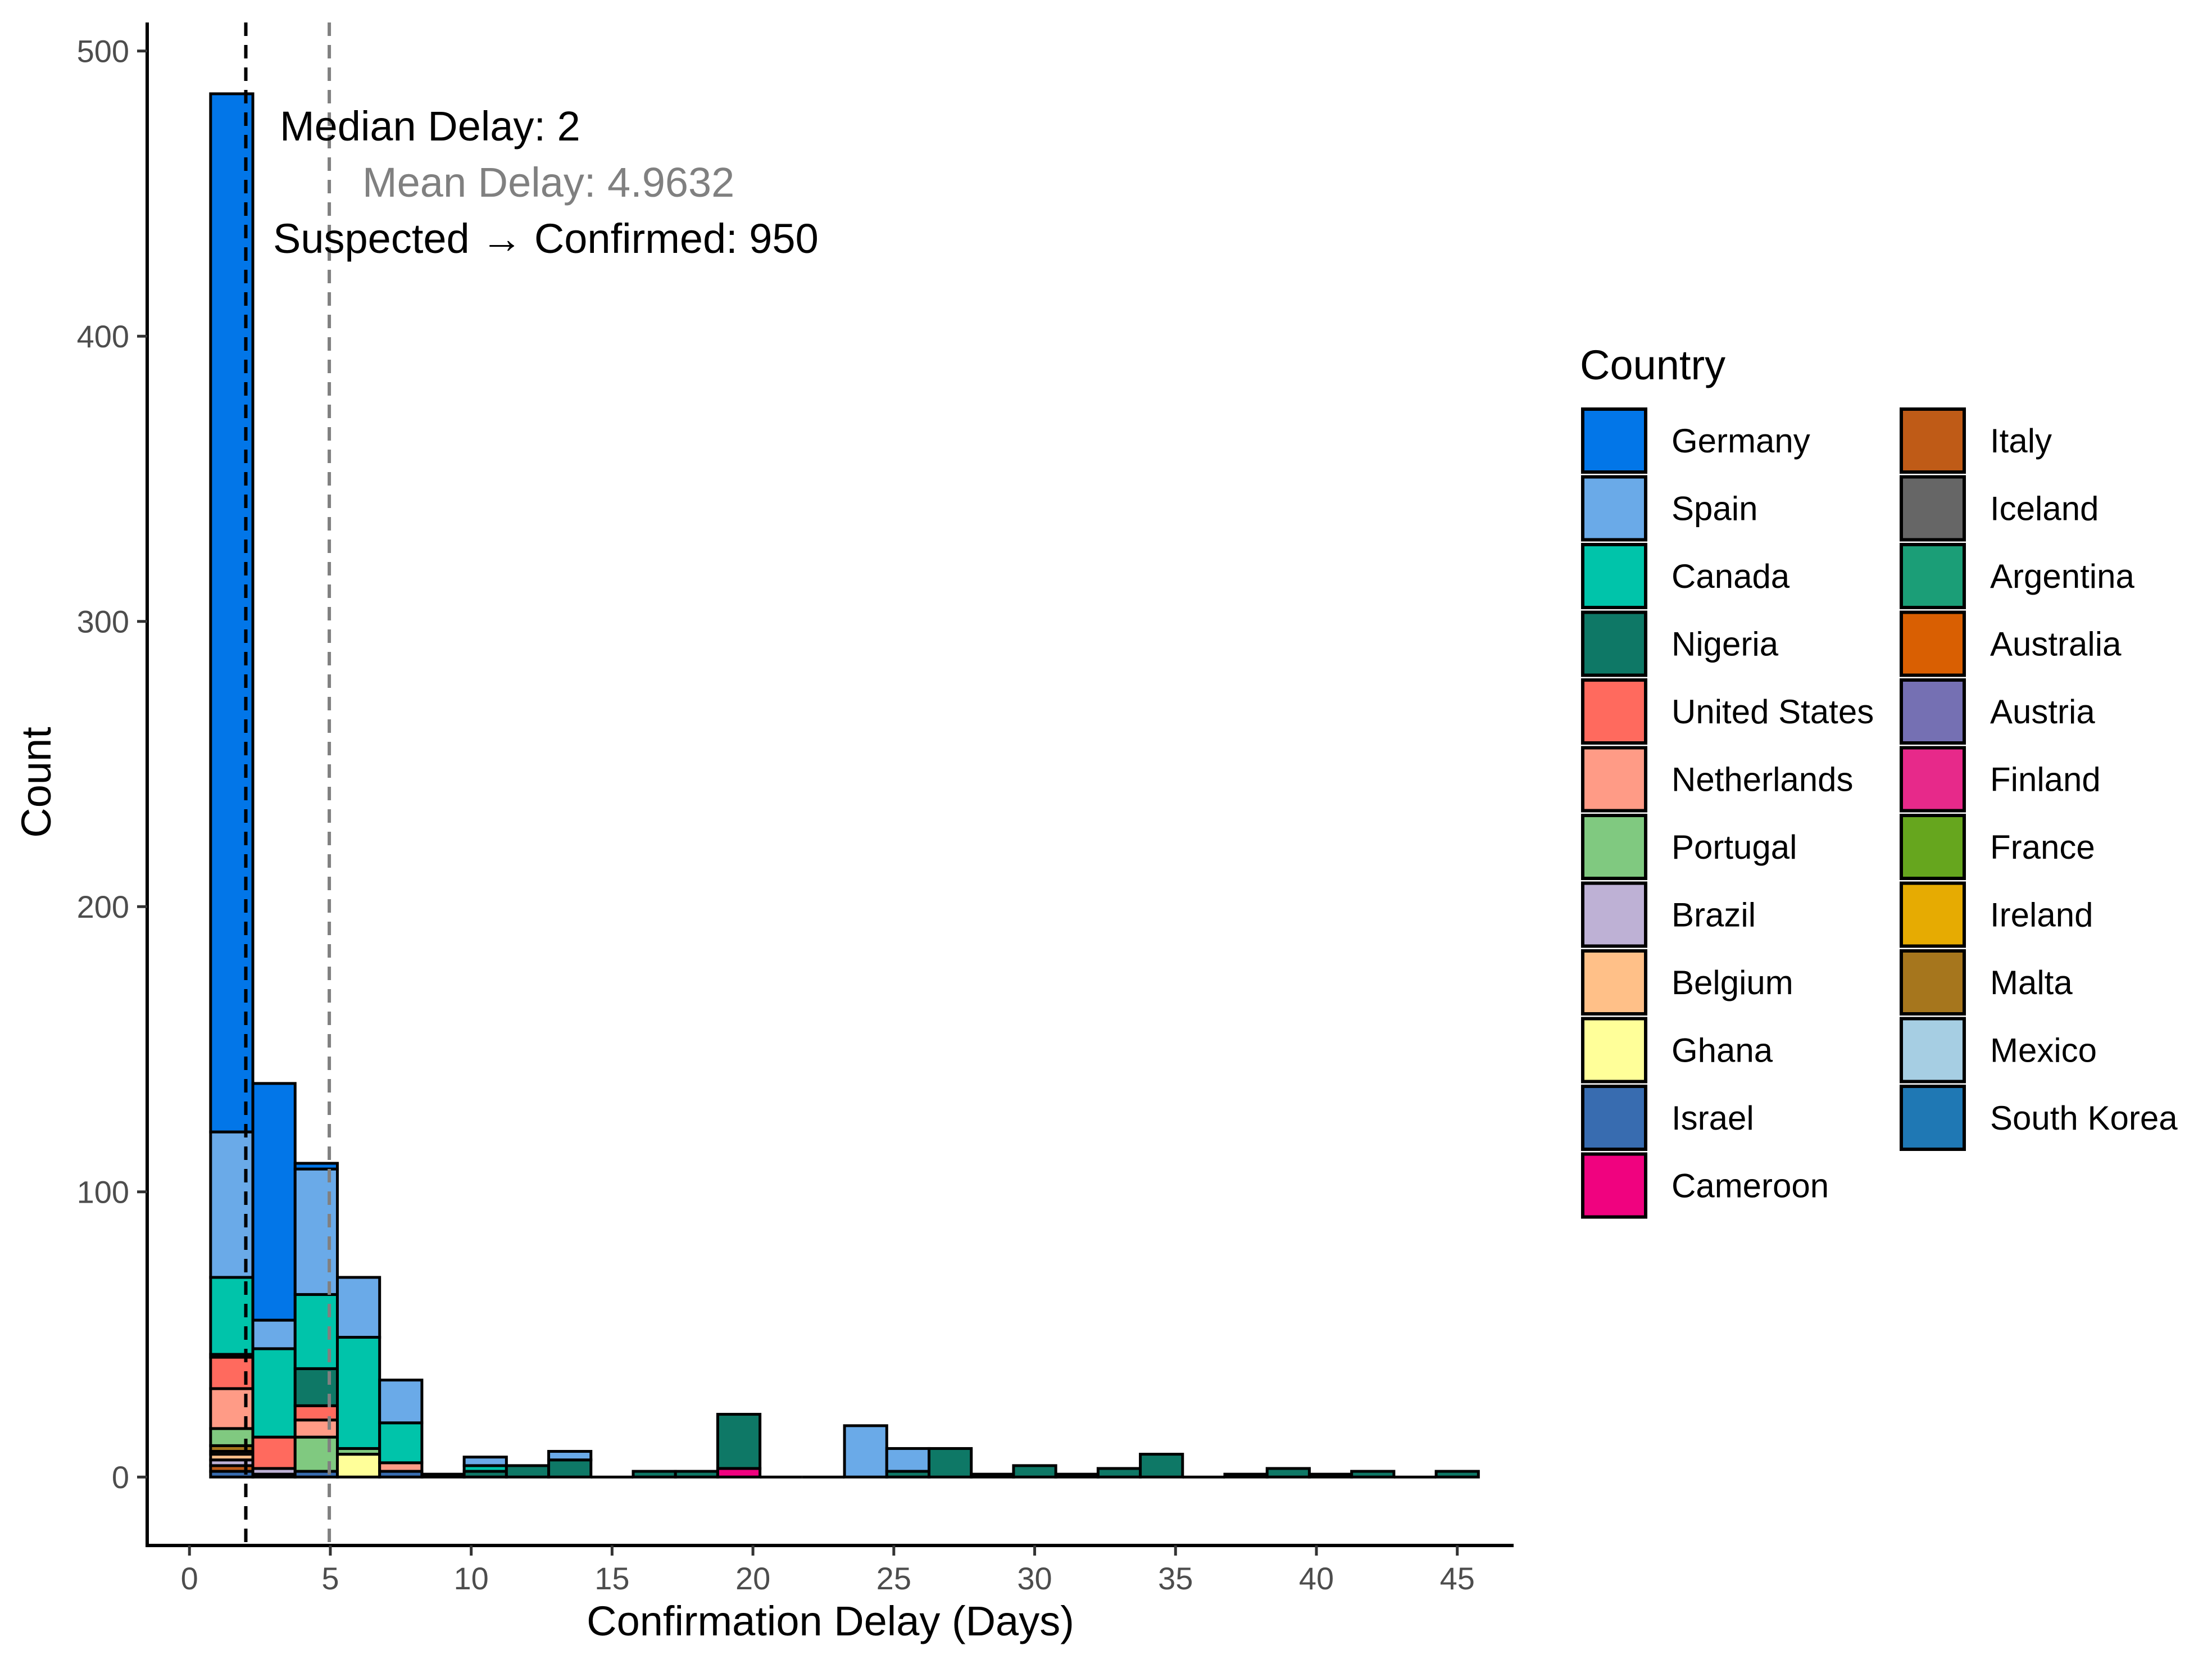 Image resolution: width=2212 pixels, height=1659 pixels. Describe the element at coordinates (316, 1454) in the screenshot. I see `bar-segment-portugal` at that location.